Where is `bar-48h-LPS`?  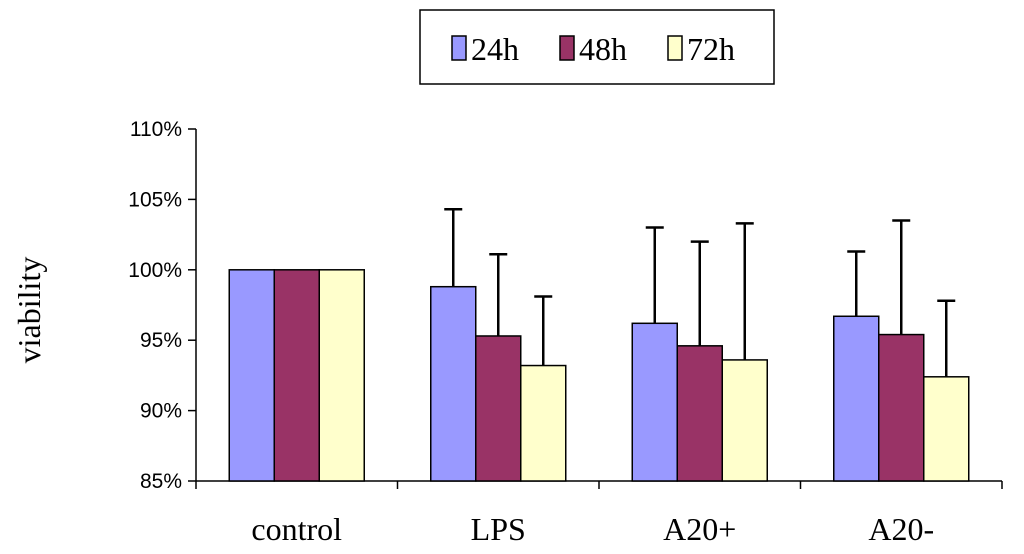 bar-48h-LPS is located at coordinates (498, 408).